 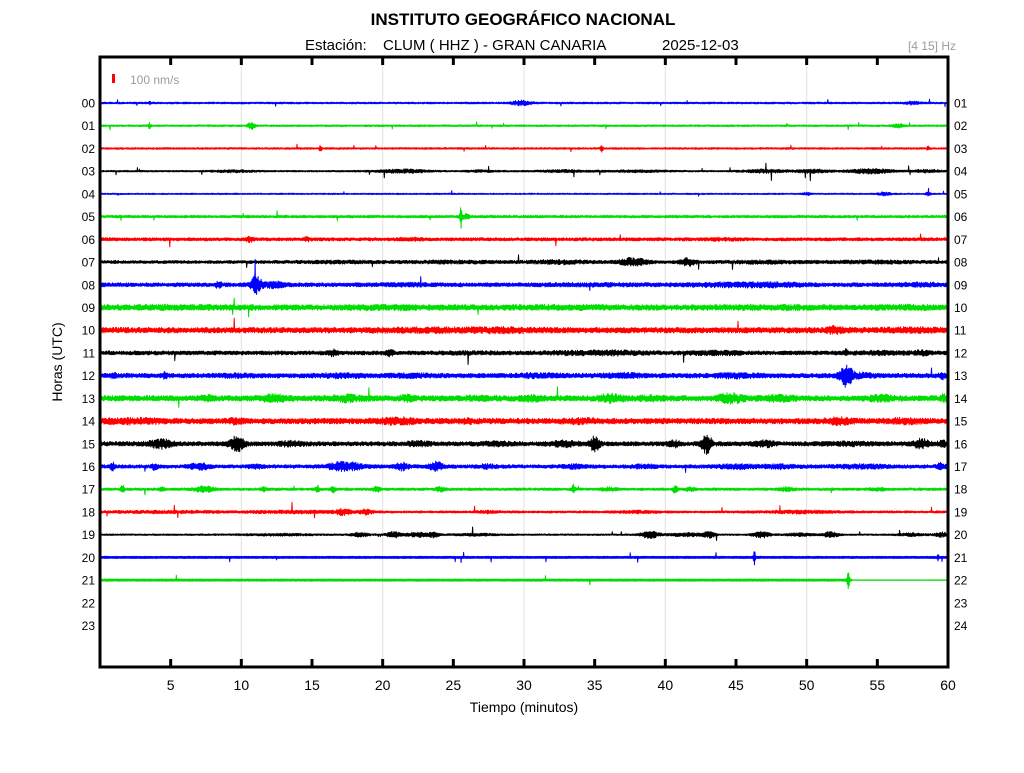 I want to click on y-axis-title: Horas (UTC), so click(x=57, y=361).